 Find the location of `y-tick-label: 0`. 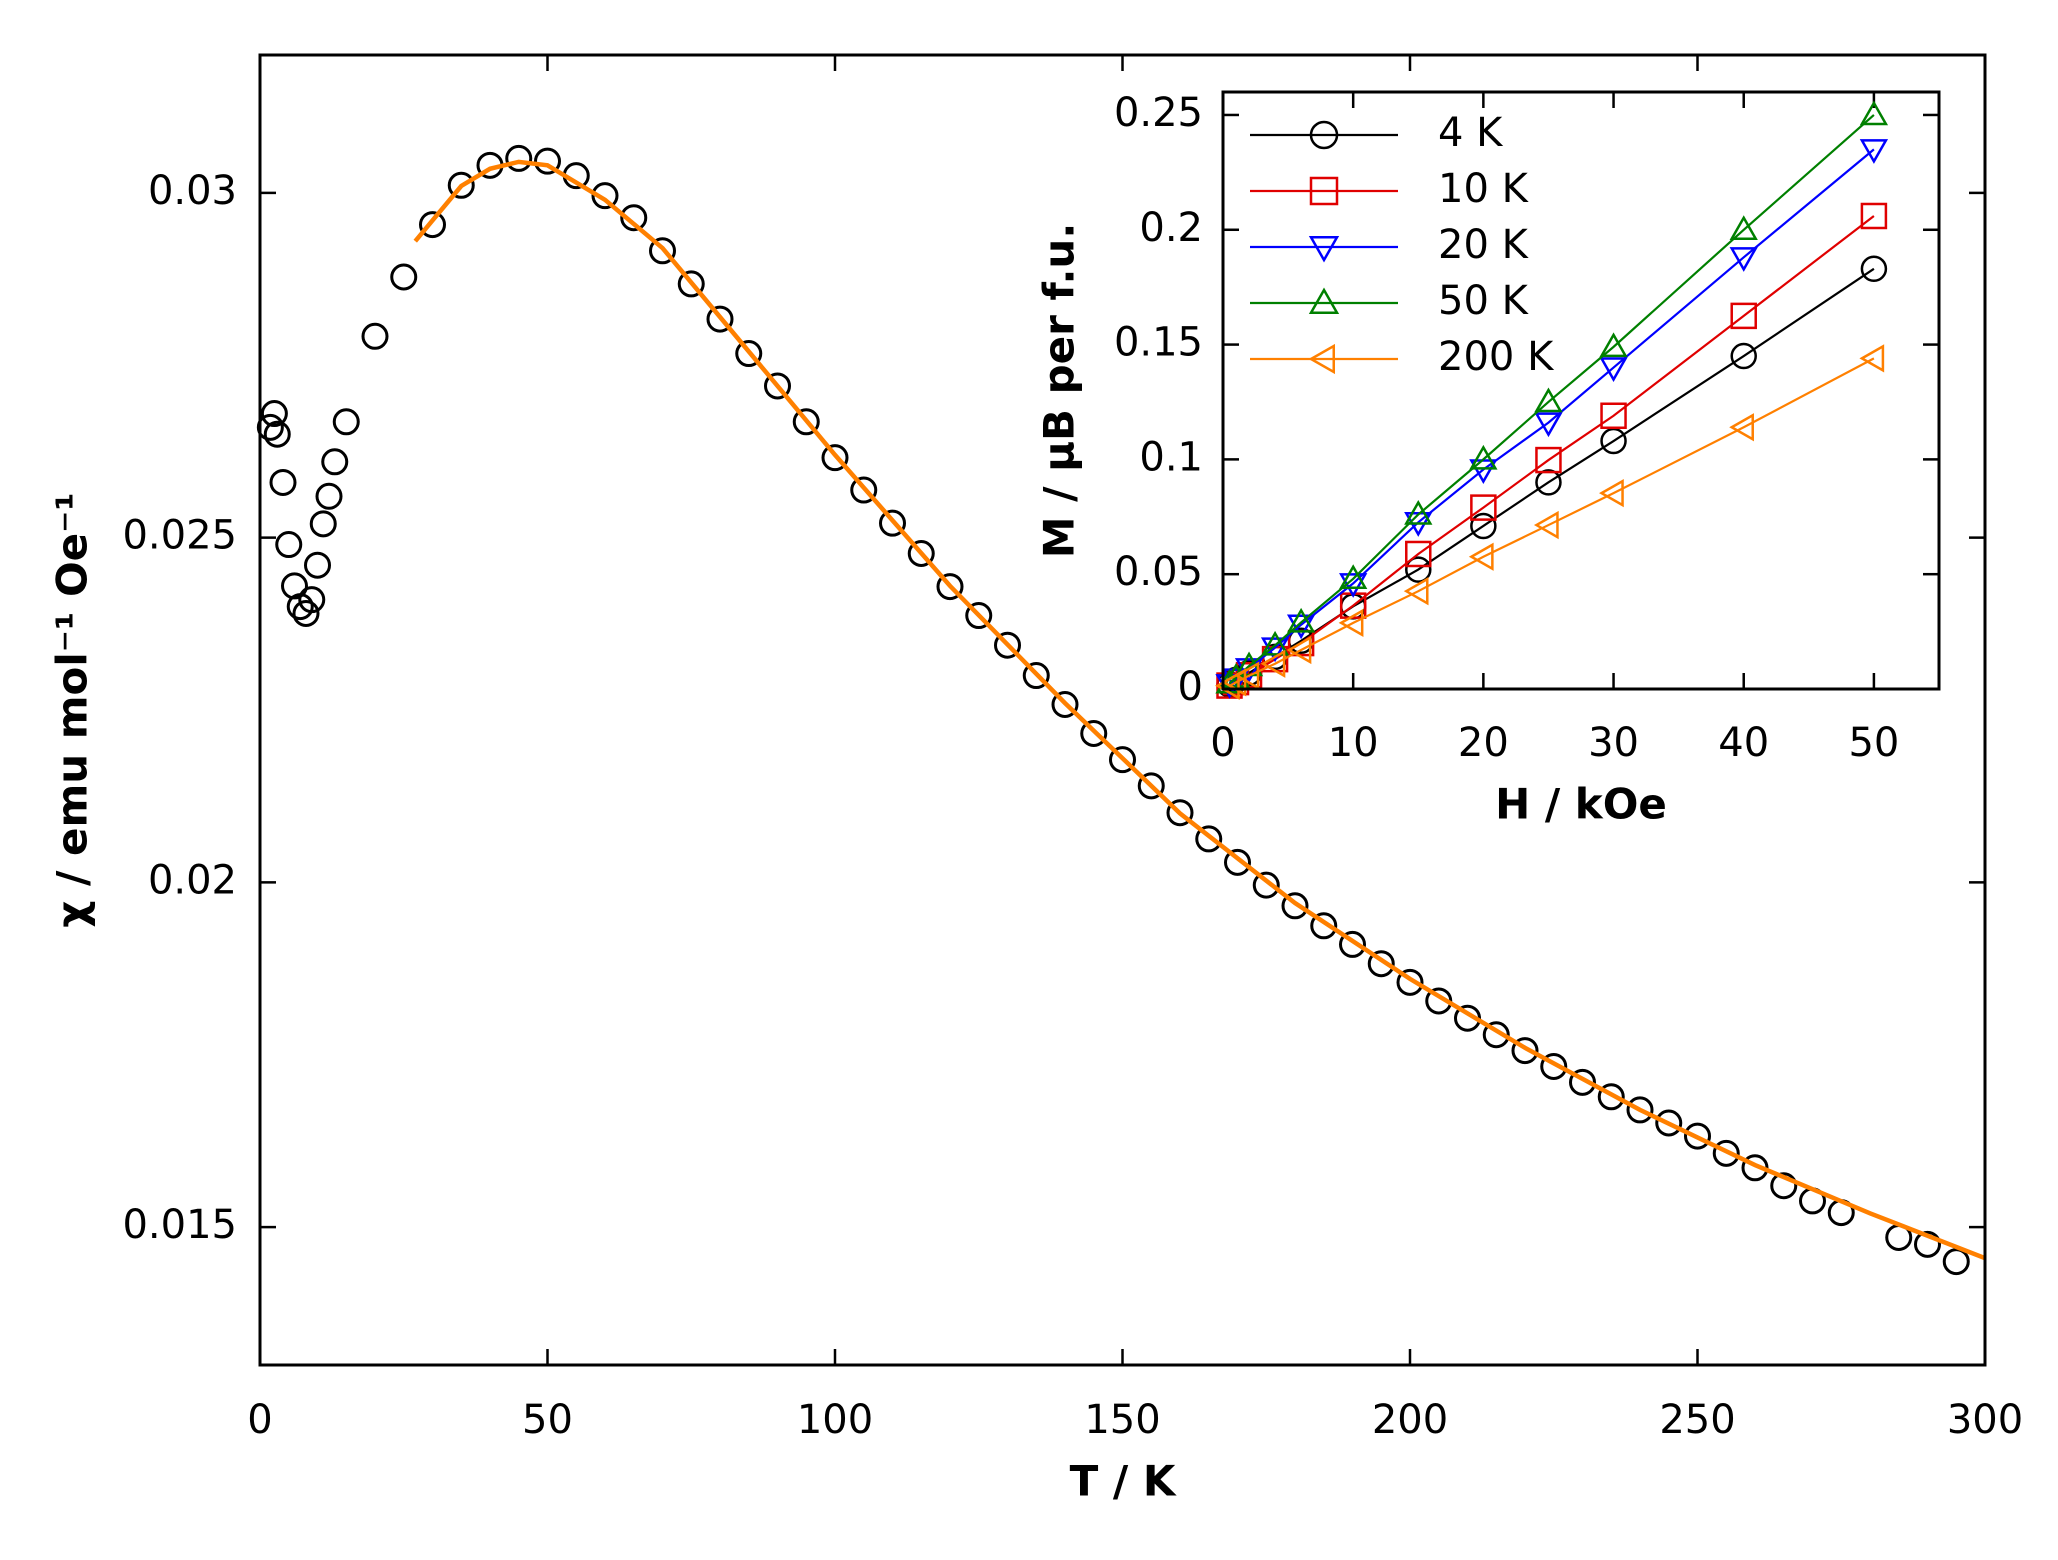

y-tick-label: 0 is located at coordinates (1190, 687).